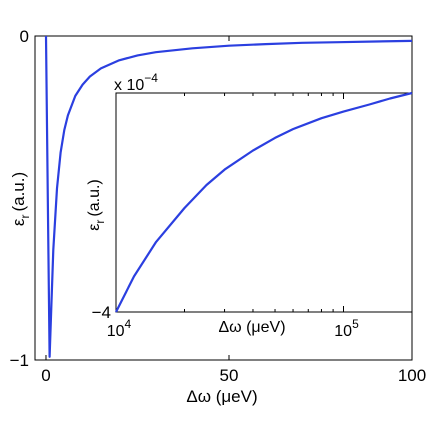 This screenshot has height=428, width=436. Describe the element at coordinates (24, 36) in the screenshot. I see `main-y-tick-label-0: 0` at that location.